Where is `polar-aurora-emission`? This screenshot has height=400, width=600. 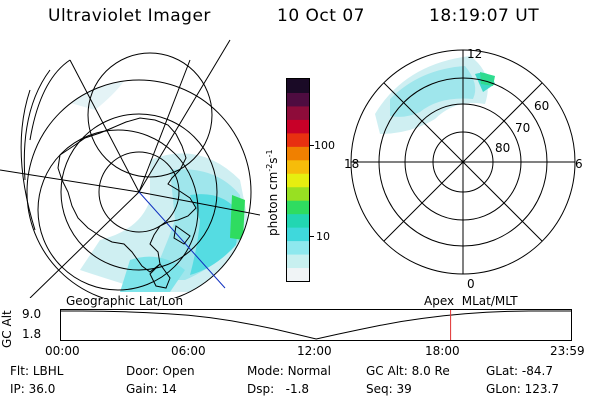
polar-aurora-emission is located at coordinates (435, 95).